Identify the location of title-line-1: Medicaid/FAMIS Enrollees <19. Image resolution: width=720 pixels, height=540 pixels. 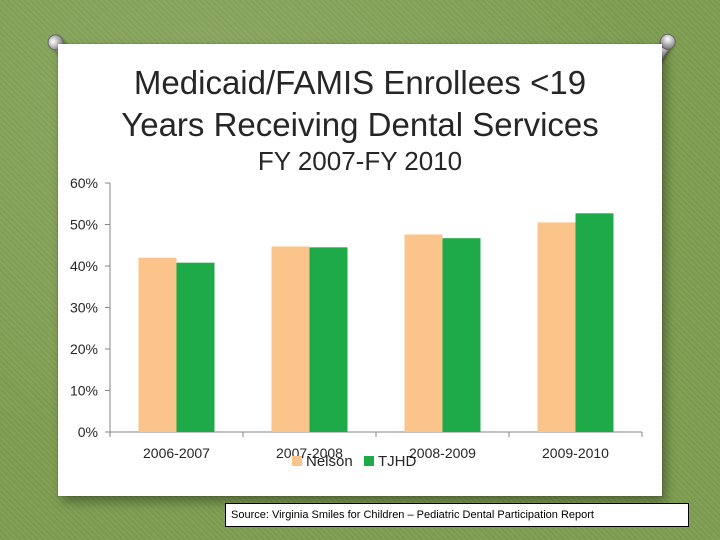
(360, 82).